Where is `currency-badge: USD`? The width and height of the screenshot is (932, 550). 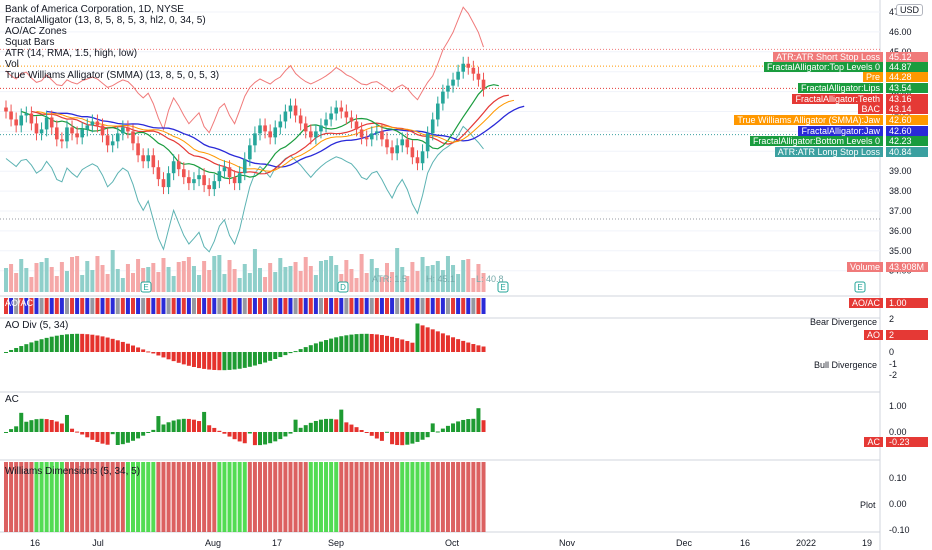
currency-badge: USD is located at coordinates (910, 10).